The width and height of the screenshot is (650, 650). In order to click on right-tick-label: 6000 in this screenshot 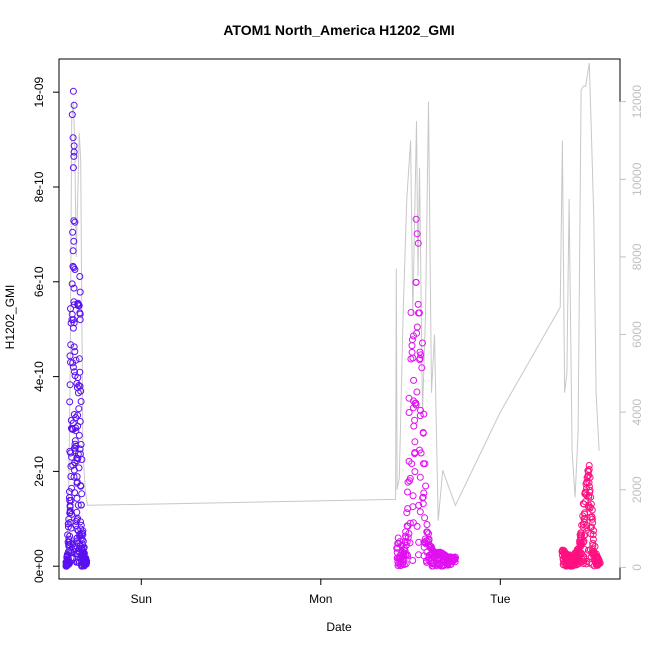, I will do `click(637, 334)`.